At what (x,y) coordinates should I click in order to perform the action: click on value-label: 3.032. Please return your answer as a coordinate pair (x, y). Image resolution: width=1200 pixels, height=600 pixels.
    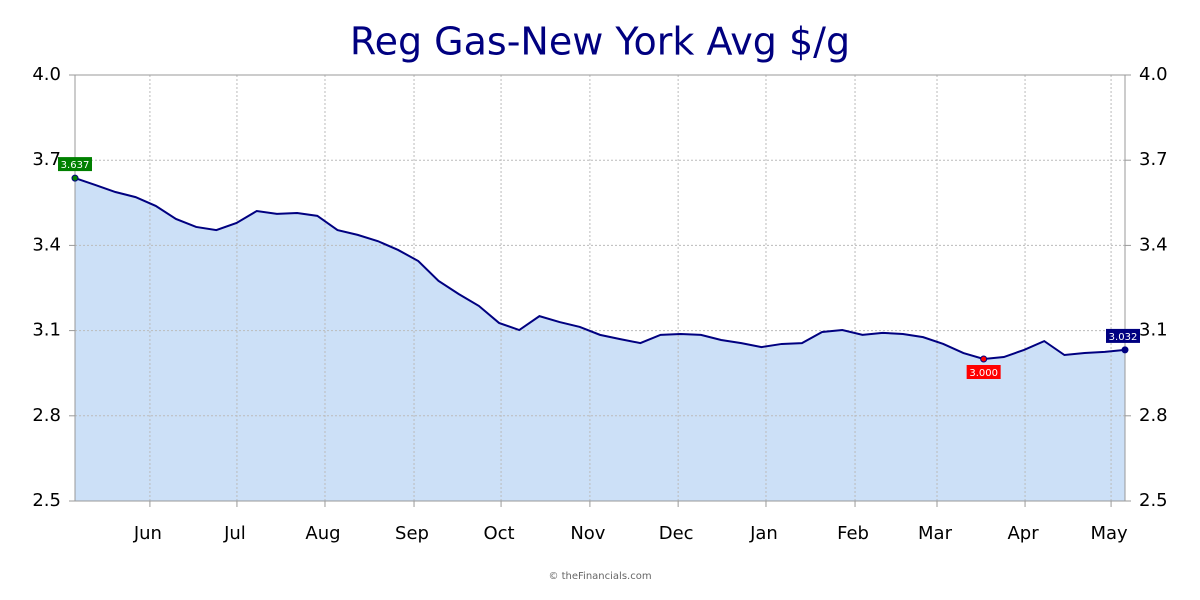
    Looking at the image, I should click on (1123, 337).